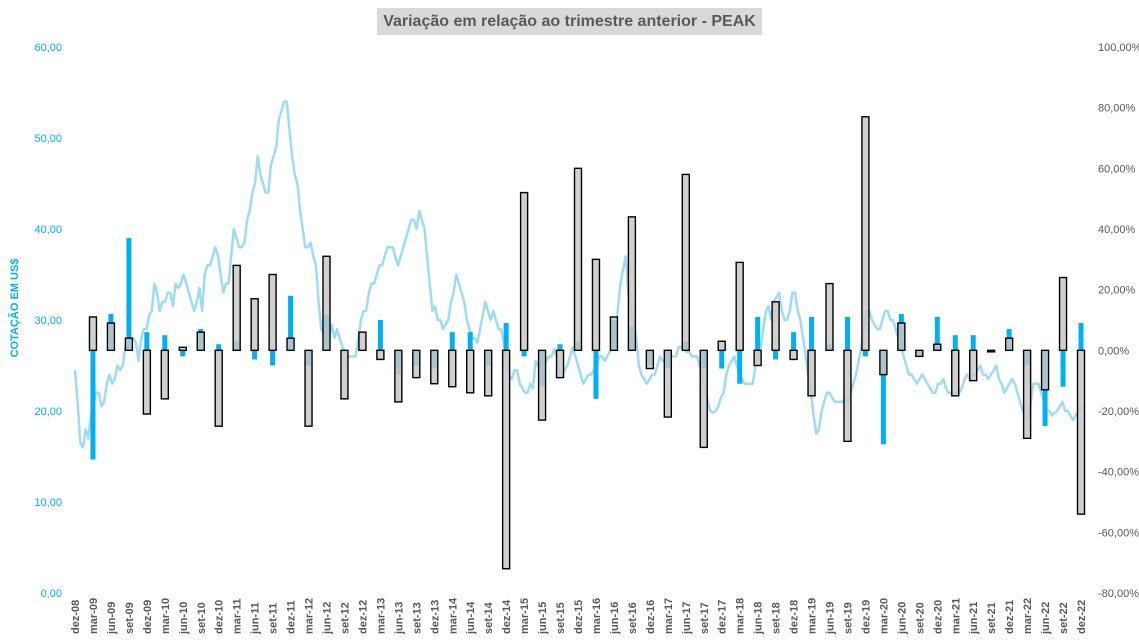 The width and height of the screenshot is (1139, 643). Describe the element at coordinates (902, 618) in the screenshot. I see `x-tick-label: jun-20` at that location.